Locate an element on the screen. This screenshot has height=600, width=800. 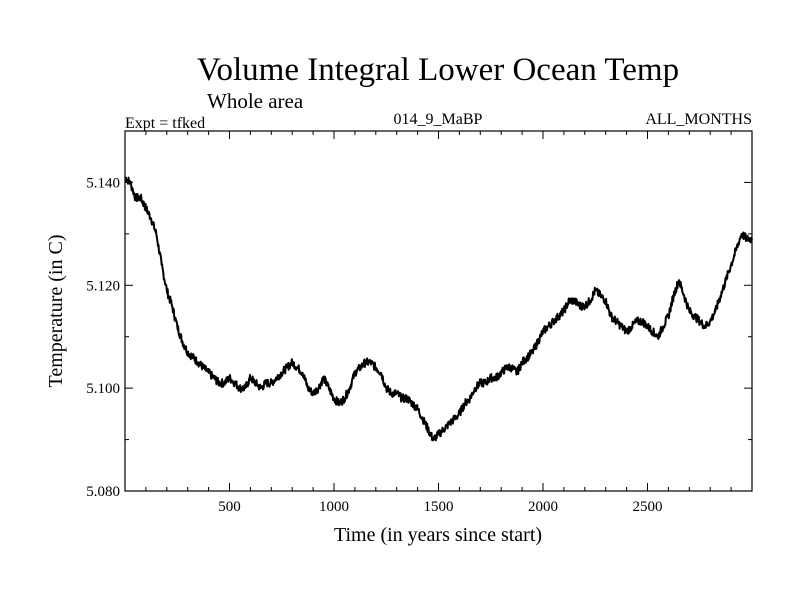
y-tick-label: 5.080 is located at coordinates (103, 492).